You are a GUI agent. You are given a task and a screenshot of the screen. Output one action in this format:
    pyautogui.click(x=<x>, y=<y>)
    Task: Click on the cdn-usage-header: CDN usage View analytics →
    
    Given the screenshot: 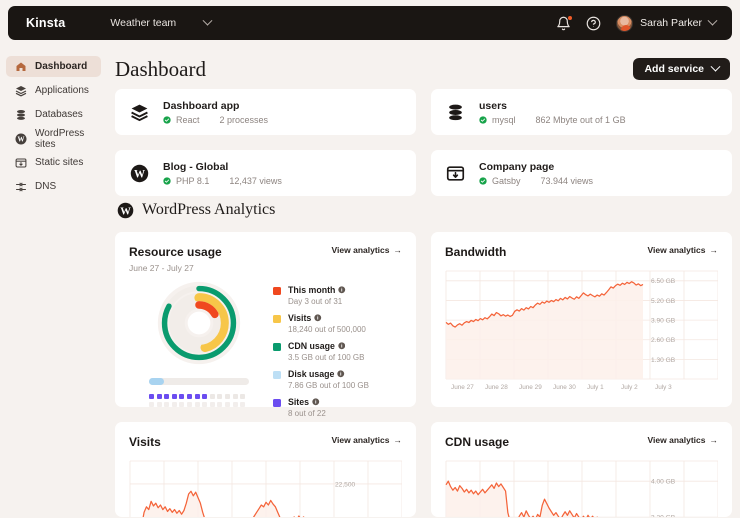 What is the action you would take?
    pyautogui.click(x=581, y=442)
    